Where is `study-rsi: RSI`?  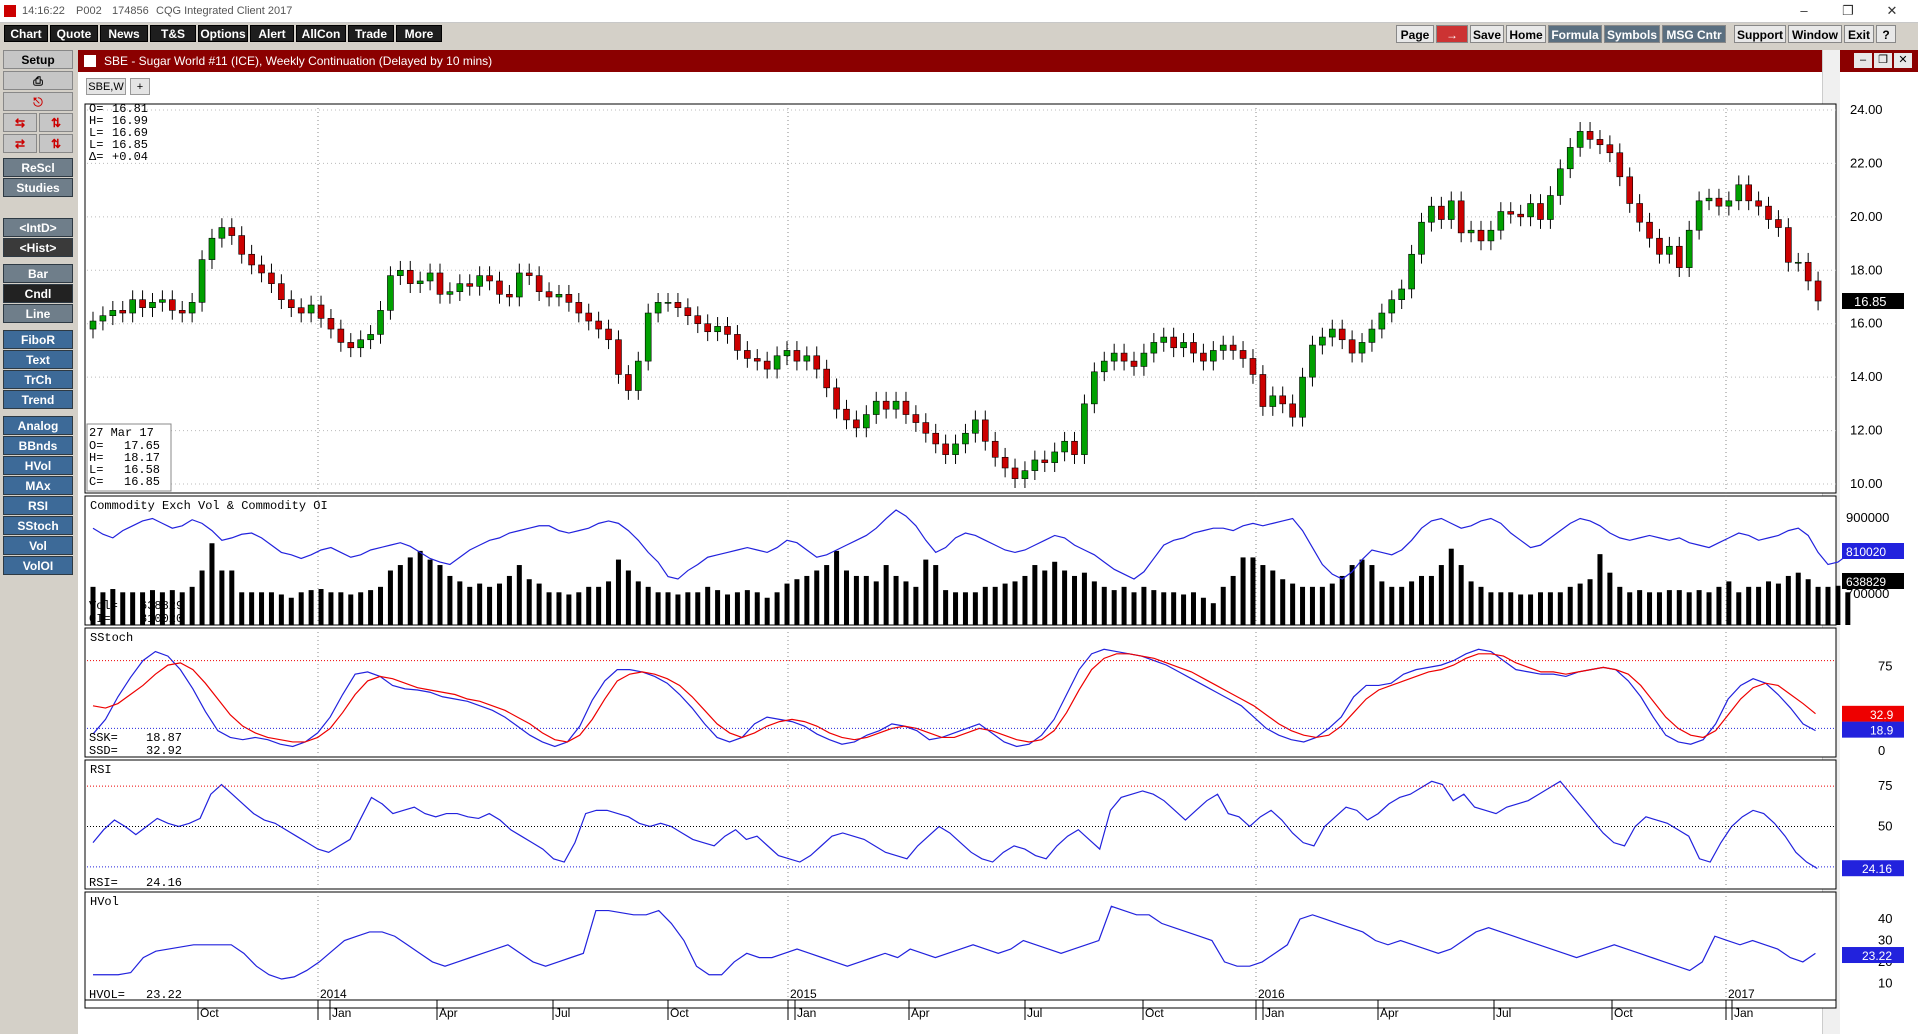 study-rsi: RSI is located at coordinates (38, 505).